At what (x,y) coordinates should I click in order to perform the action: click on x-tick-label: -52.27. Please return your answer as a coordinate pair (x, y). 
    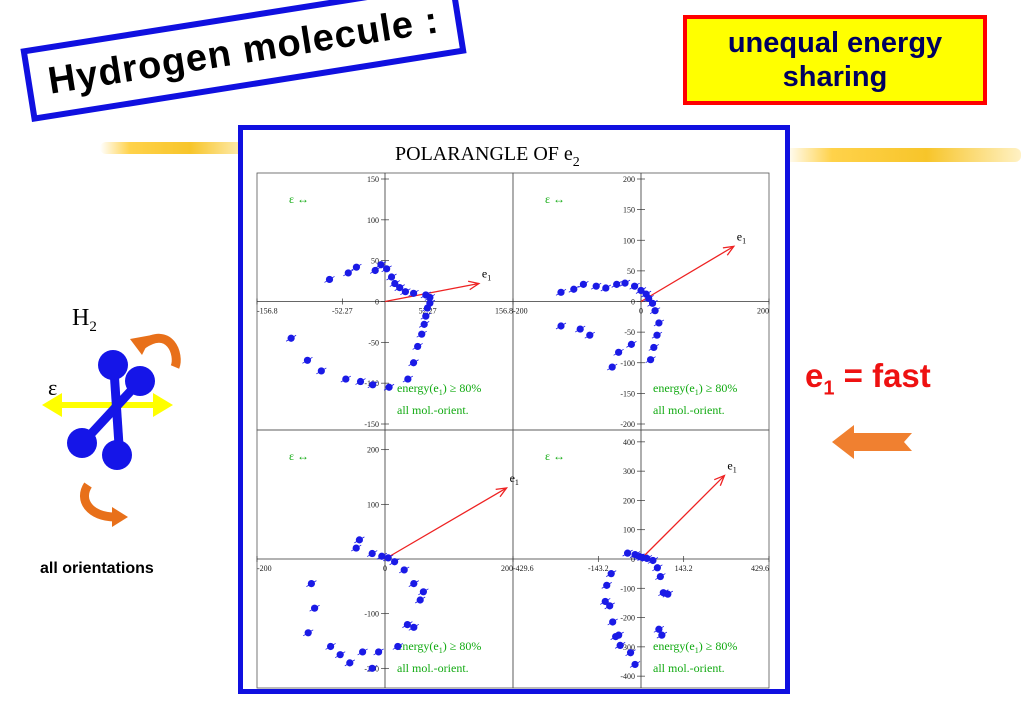
    Looking at the image, I should click on (342, 311).